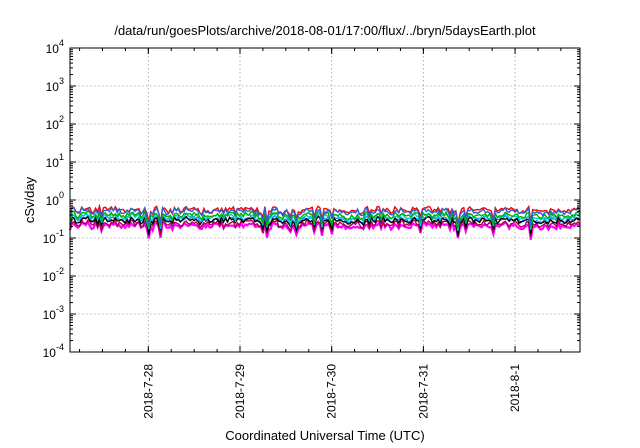 This screenshot has width=640, height=448. I want to click on y-axis-label: cSv/day, so click(29, 199).